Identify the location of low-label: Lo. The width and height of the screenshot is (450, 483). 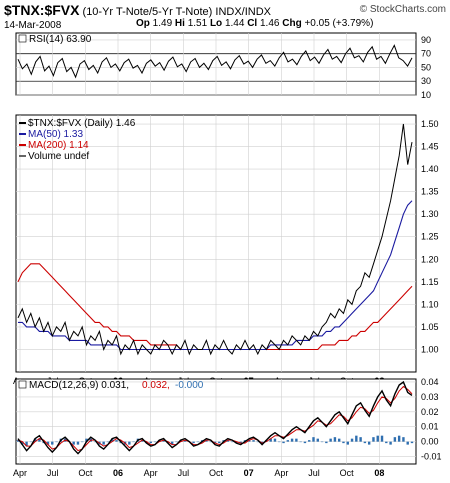
(216, 23).